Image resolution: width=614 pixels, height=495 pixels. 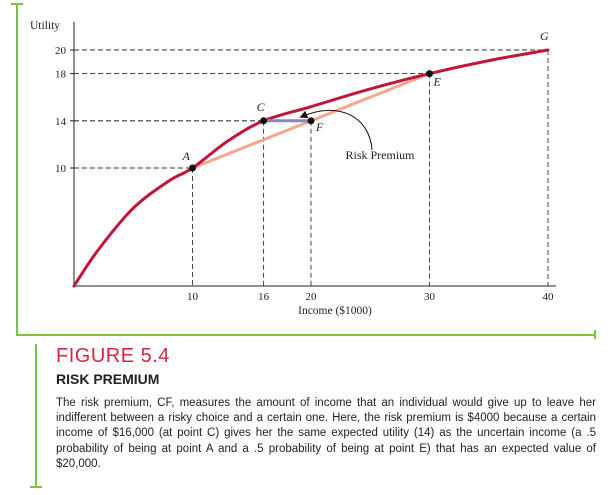 I want to click on point-c-label: C, so click(x=261, y=107).